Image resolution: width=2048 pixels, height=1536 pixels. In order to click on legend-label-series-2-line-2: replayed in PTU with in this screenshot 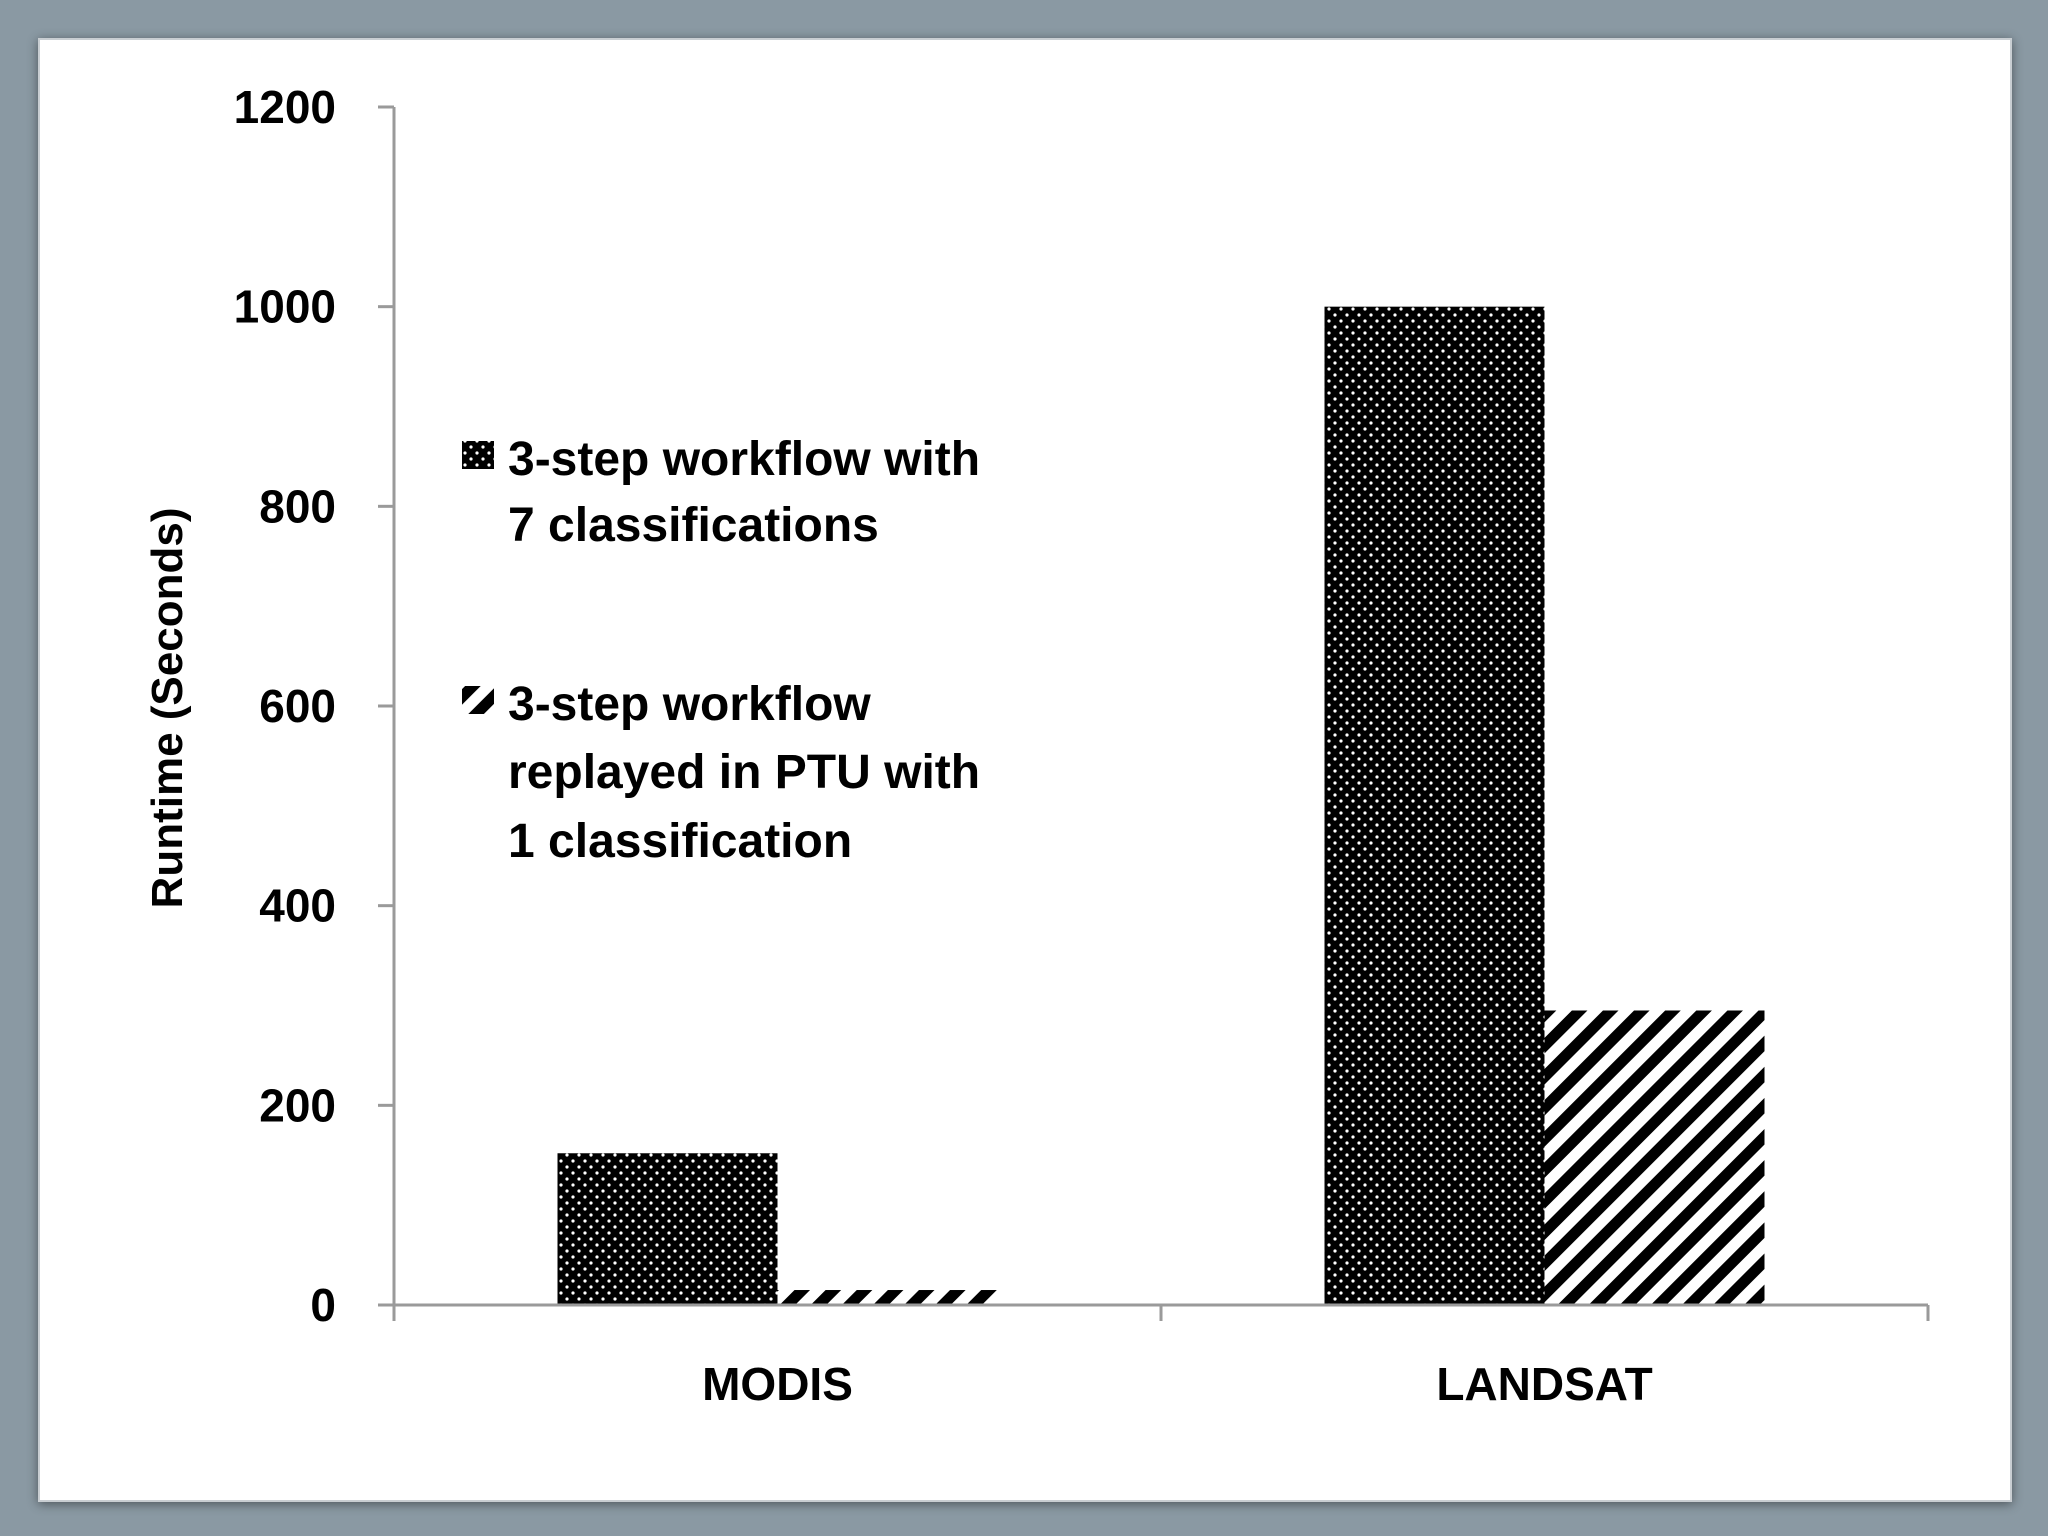, I will do `click(744, 772)`.